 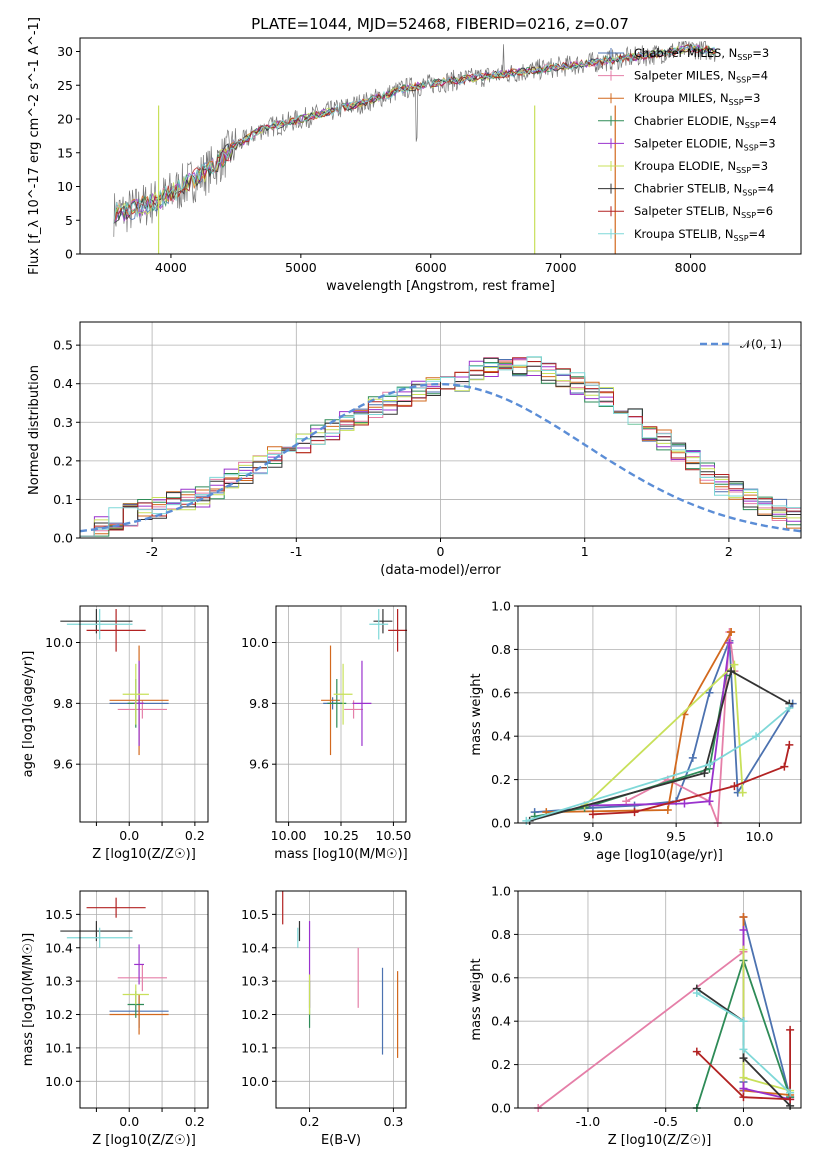 What do you see at coordinates (641, 1013) in the screenshot?
I see `weight-line-salpeter-miles` at bounding box center [641, 1013].